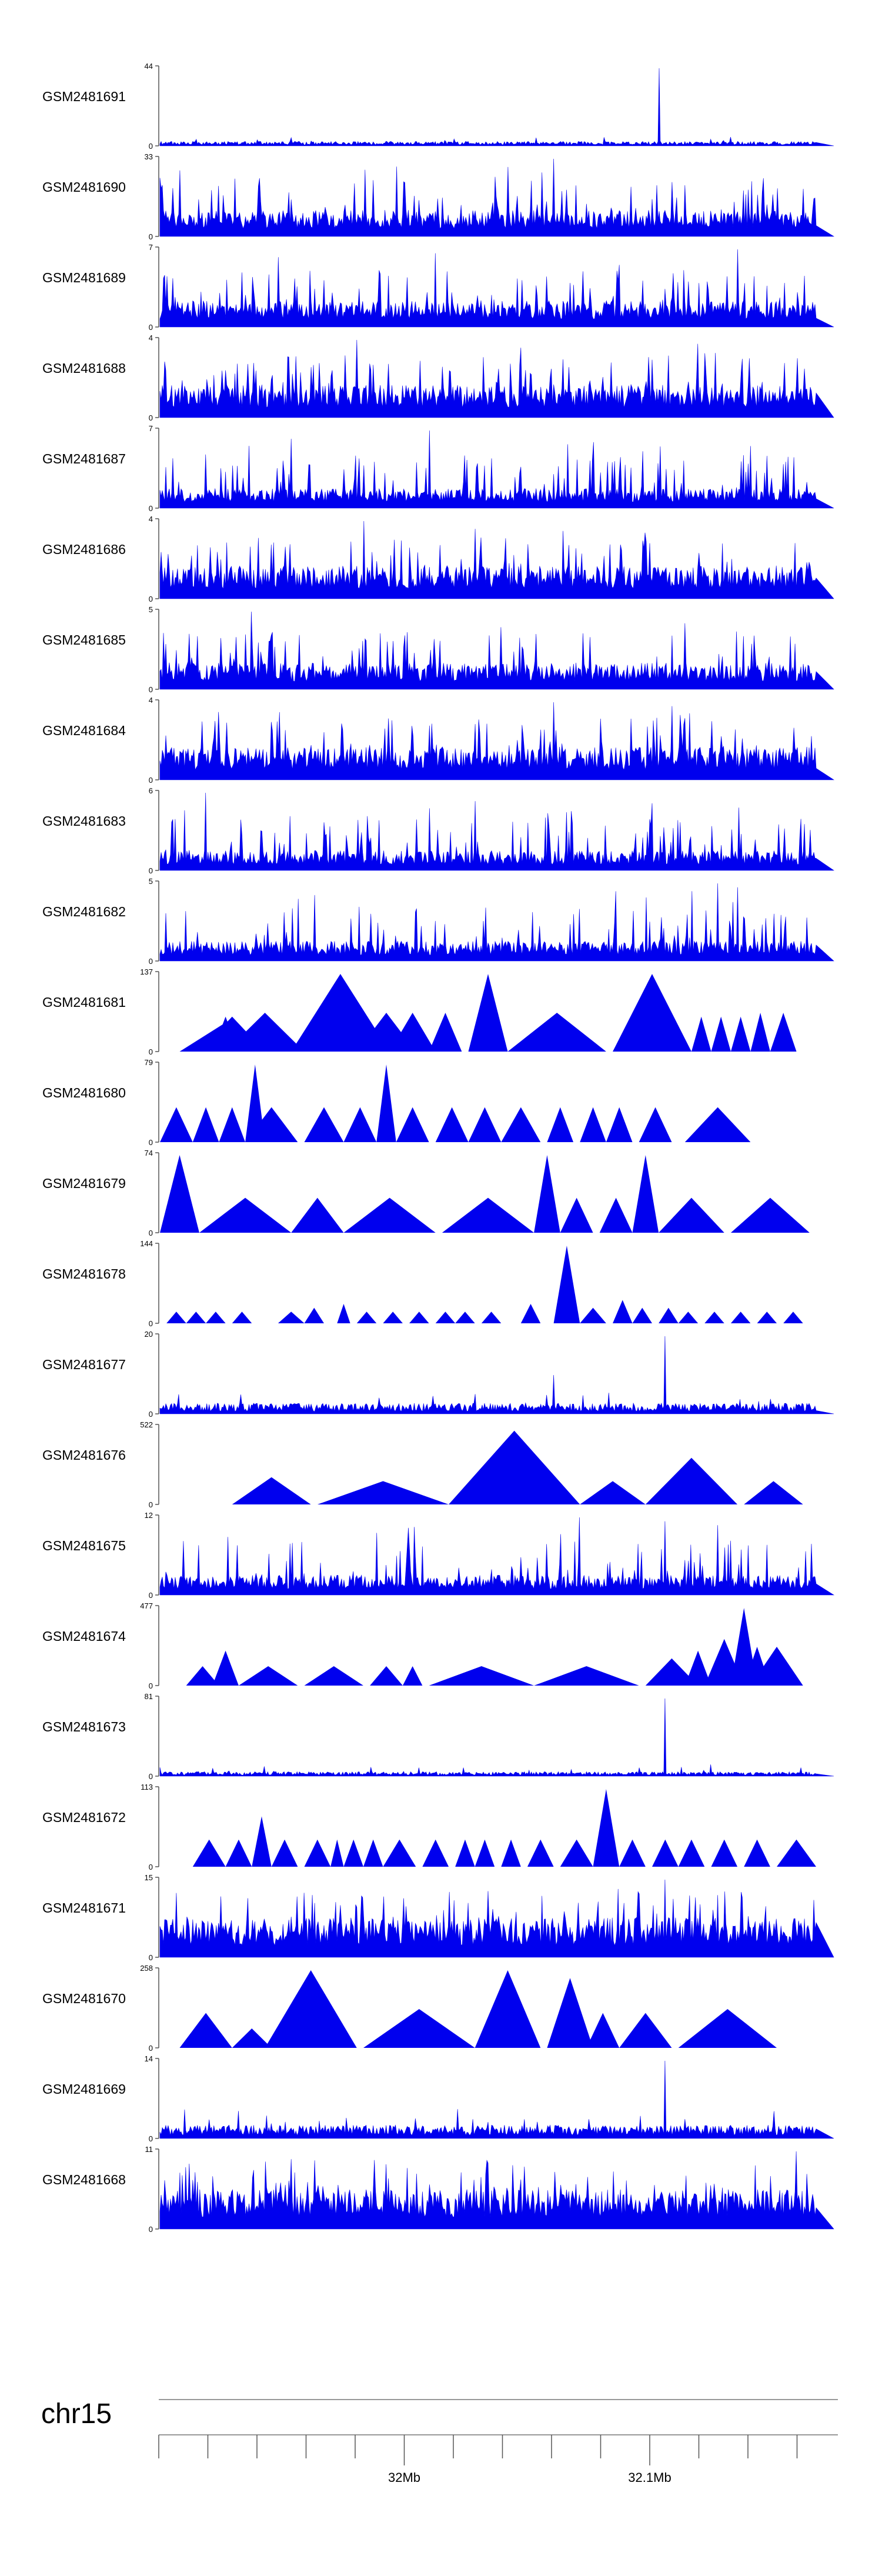 This screenshot has width=882, height=2576. Describe the element at coordinates (146, 1605) in the screenshot. I see `y-max-label: 477` at that location.